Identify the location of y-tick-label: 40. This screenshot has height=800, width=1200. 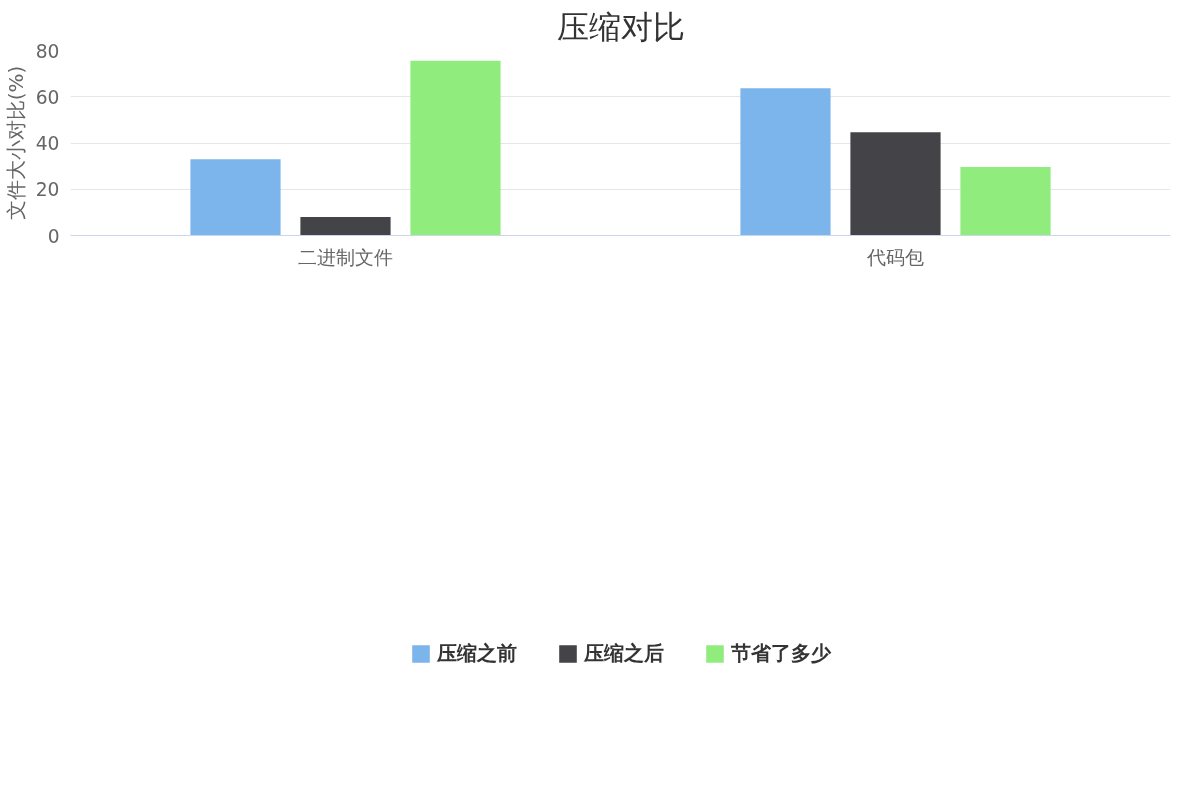
(47, 143).